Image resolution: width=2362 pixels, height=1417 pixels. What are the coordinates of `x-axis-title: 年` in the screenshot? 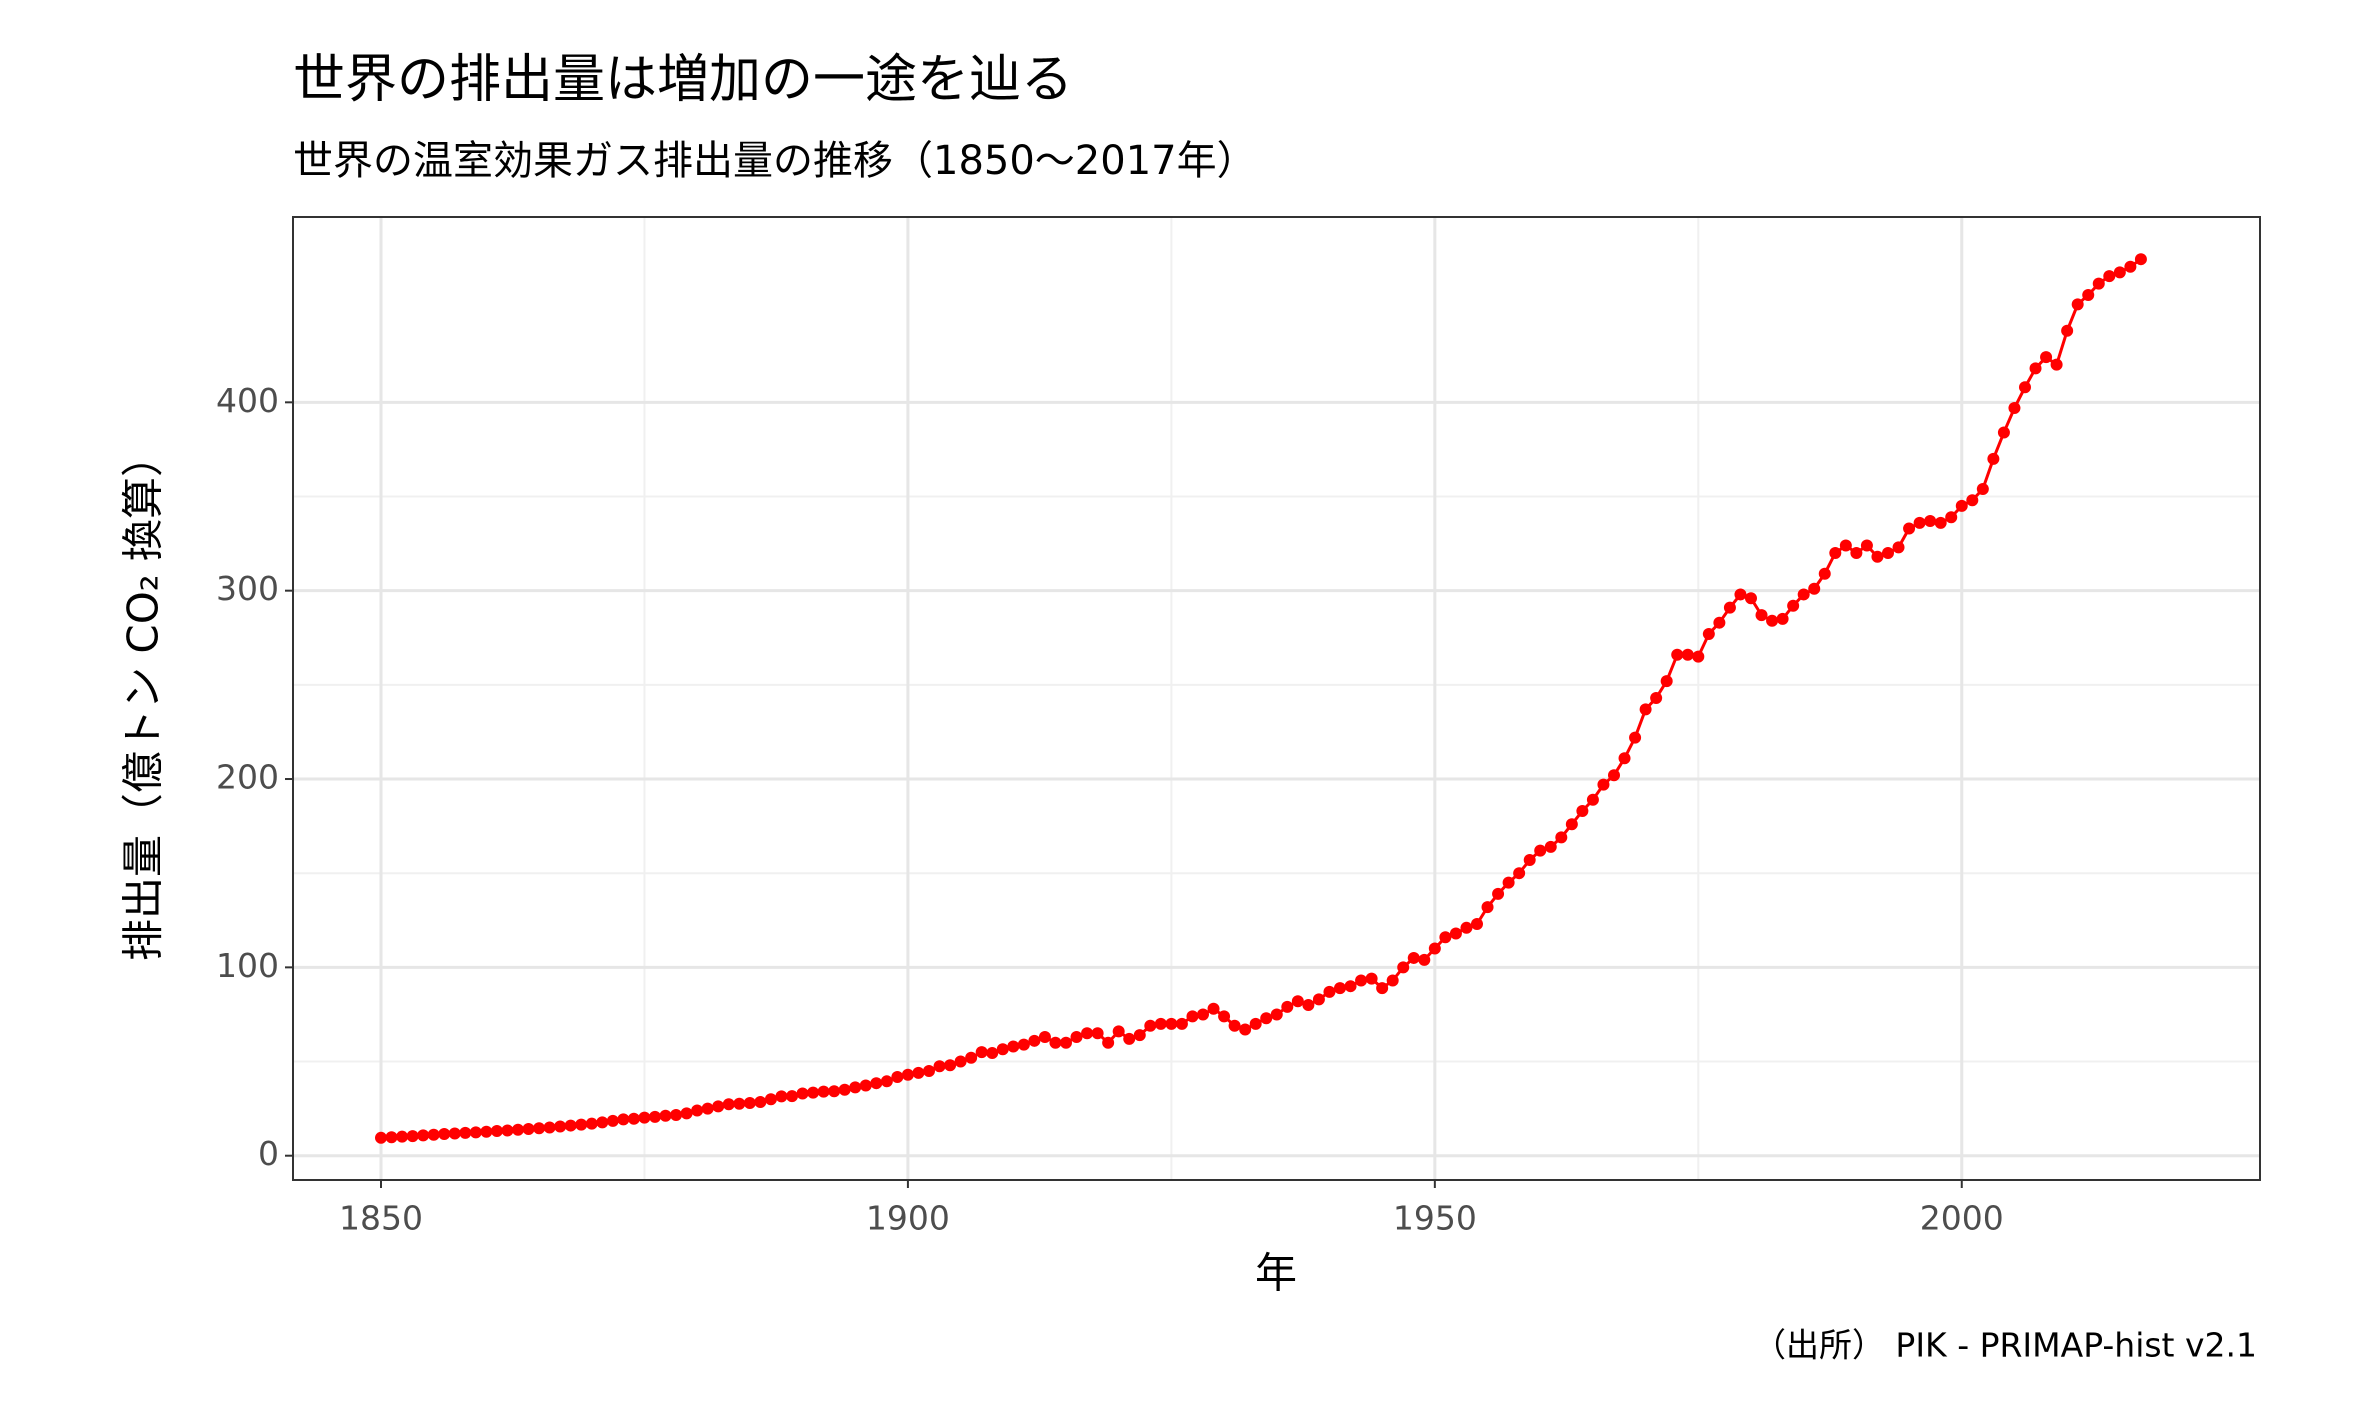 It's located at (1276, 1273).